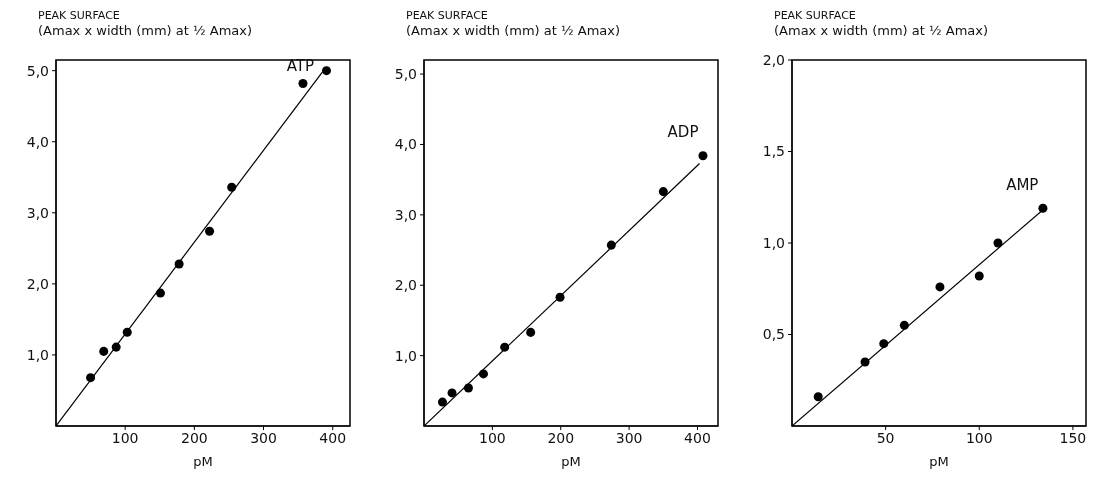 The width and height of the screenshot is (1113, 488). What do you see at coordinates (773, 151) in the screenshot?
I see `y-tick-label: 1,5` at bounding box center [773, 151].